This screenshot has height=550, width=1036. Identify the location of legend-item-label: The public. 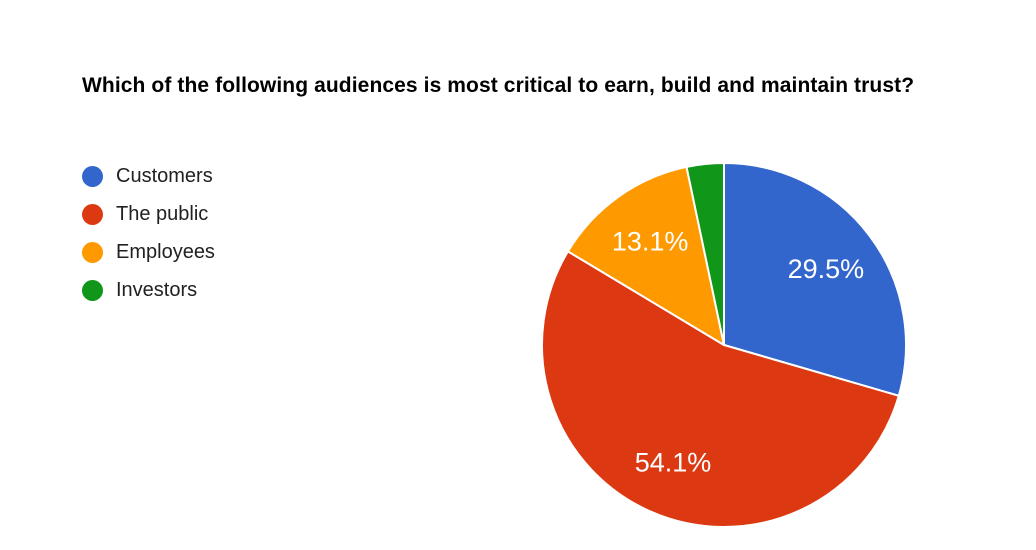
(162, 213).